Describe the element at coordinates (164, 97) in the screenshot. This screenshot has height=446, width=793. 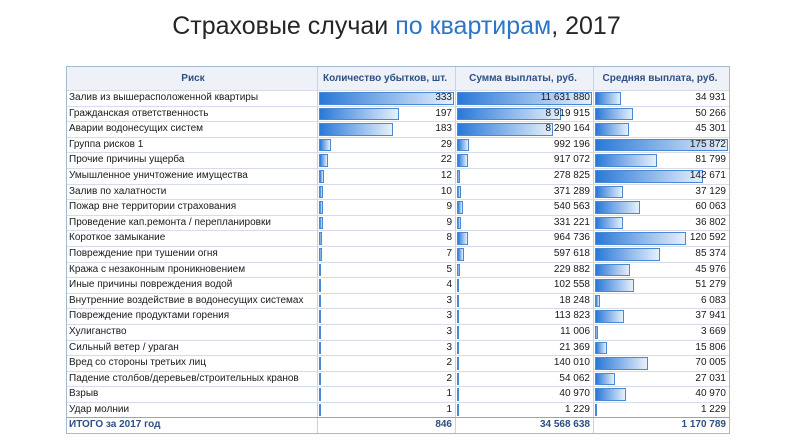
I see `risk-cell: Залив из вышерасположенной квартиры` at that location.